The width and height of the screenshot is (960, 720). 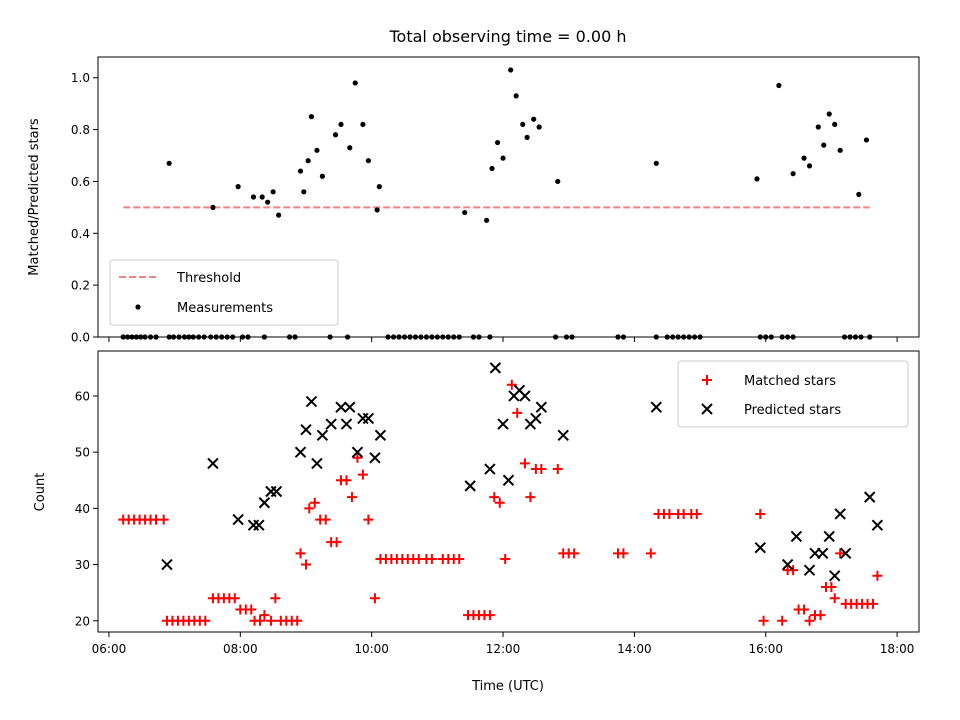 I want to click on legend-measurements-label: Measurements, so click(x=225, y=308).